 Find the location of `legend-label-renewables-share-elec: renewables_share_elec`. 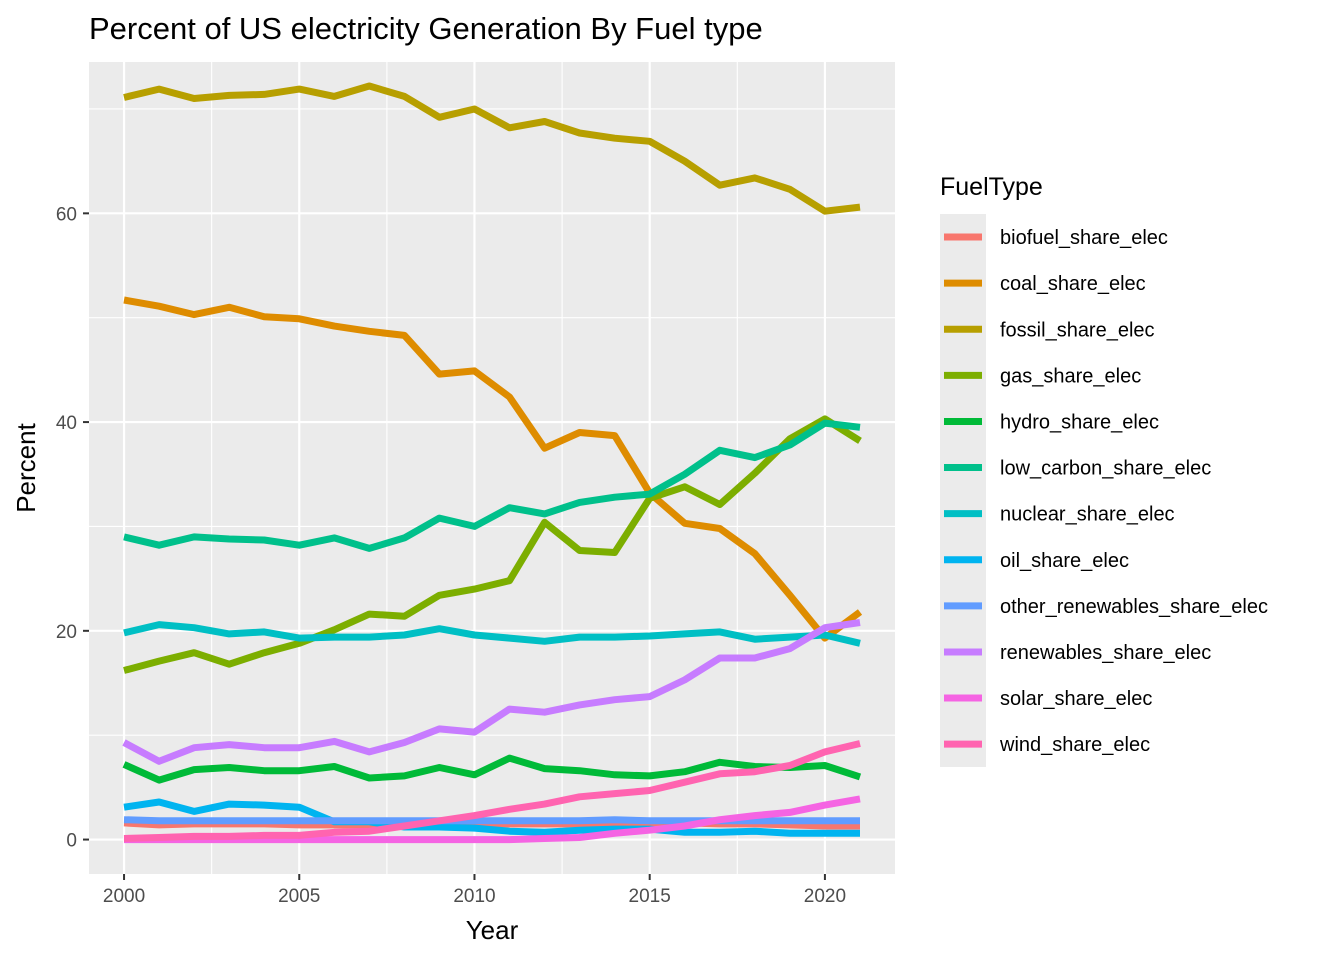

legend-label-renewables-share-elec: renewables_share_elec is located at coordinates (1105, 653).